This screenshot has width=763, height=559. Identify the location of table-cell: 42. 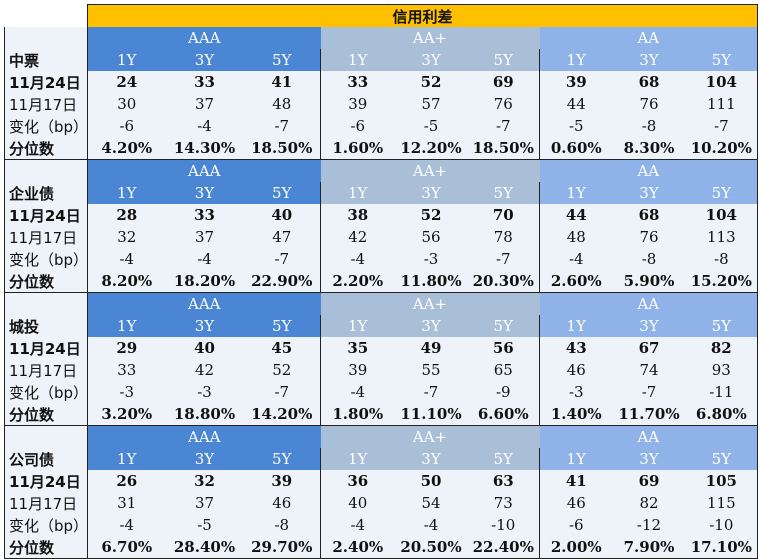
(357, 237).